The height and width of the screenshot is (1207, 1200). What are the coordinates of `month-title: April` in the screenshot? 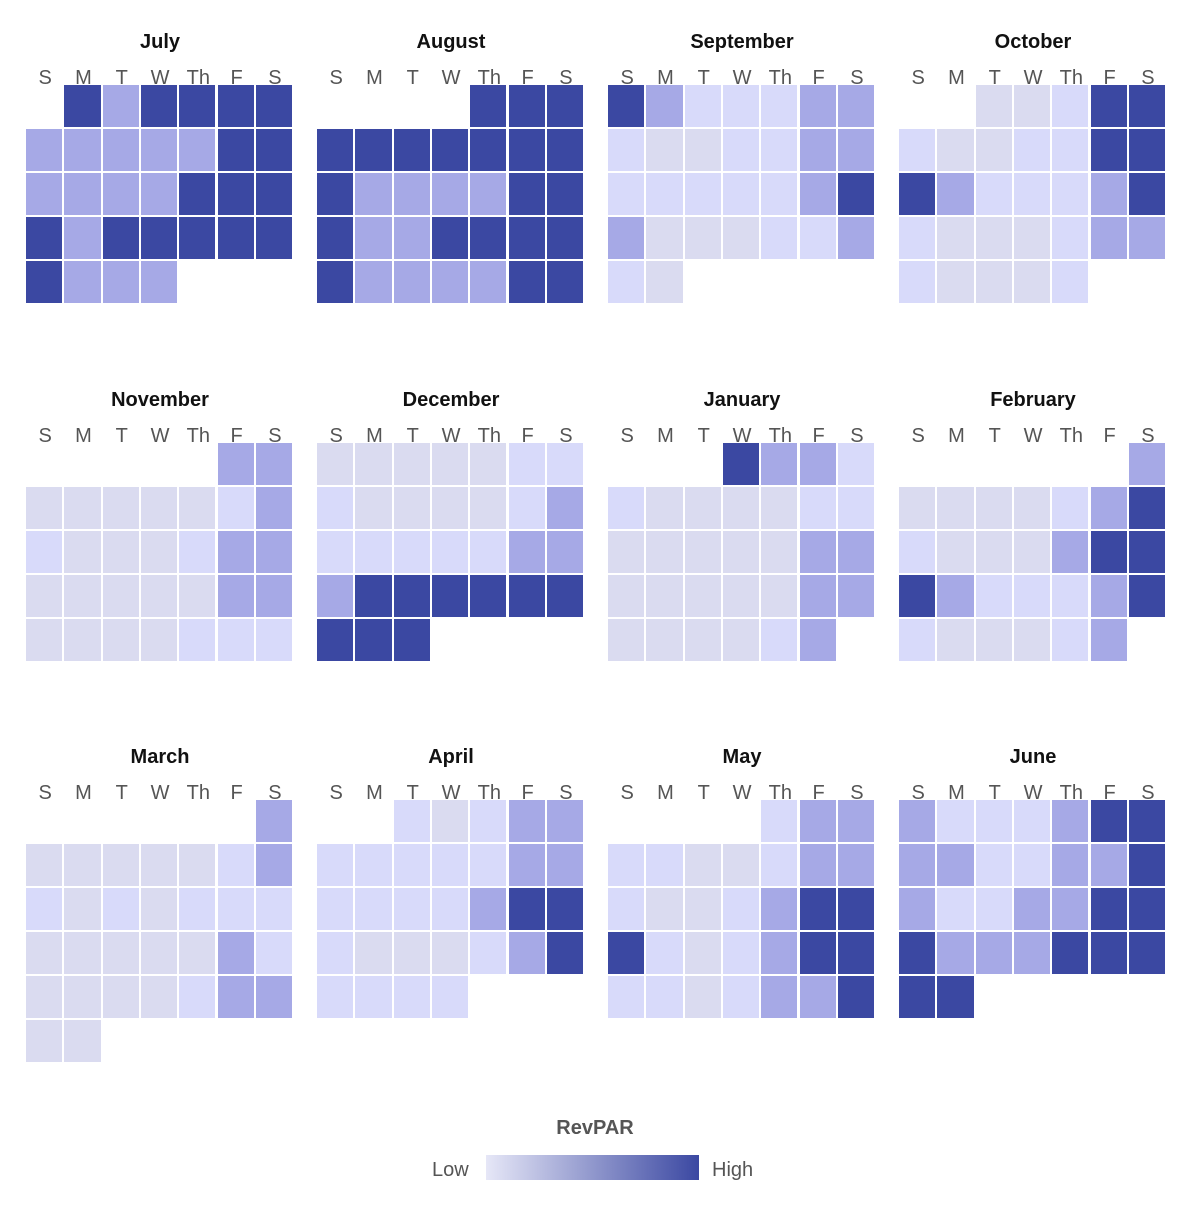 It's located at (451, 757).